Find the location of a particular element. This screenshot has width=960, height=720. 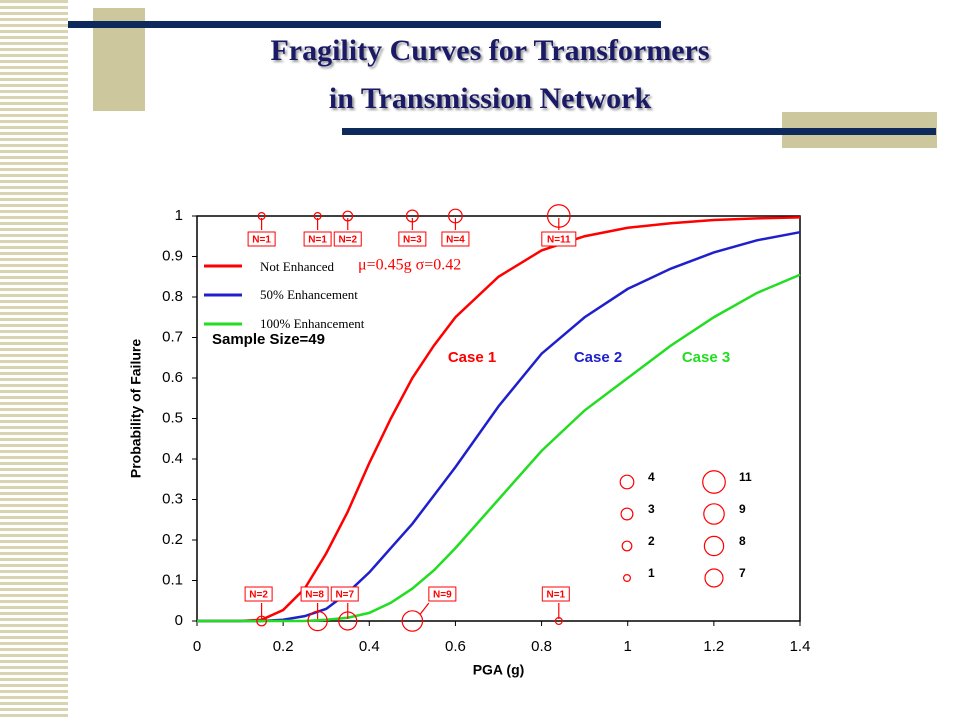

y-tick-label: 0.5 is located at coordinates (172, 417).